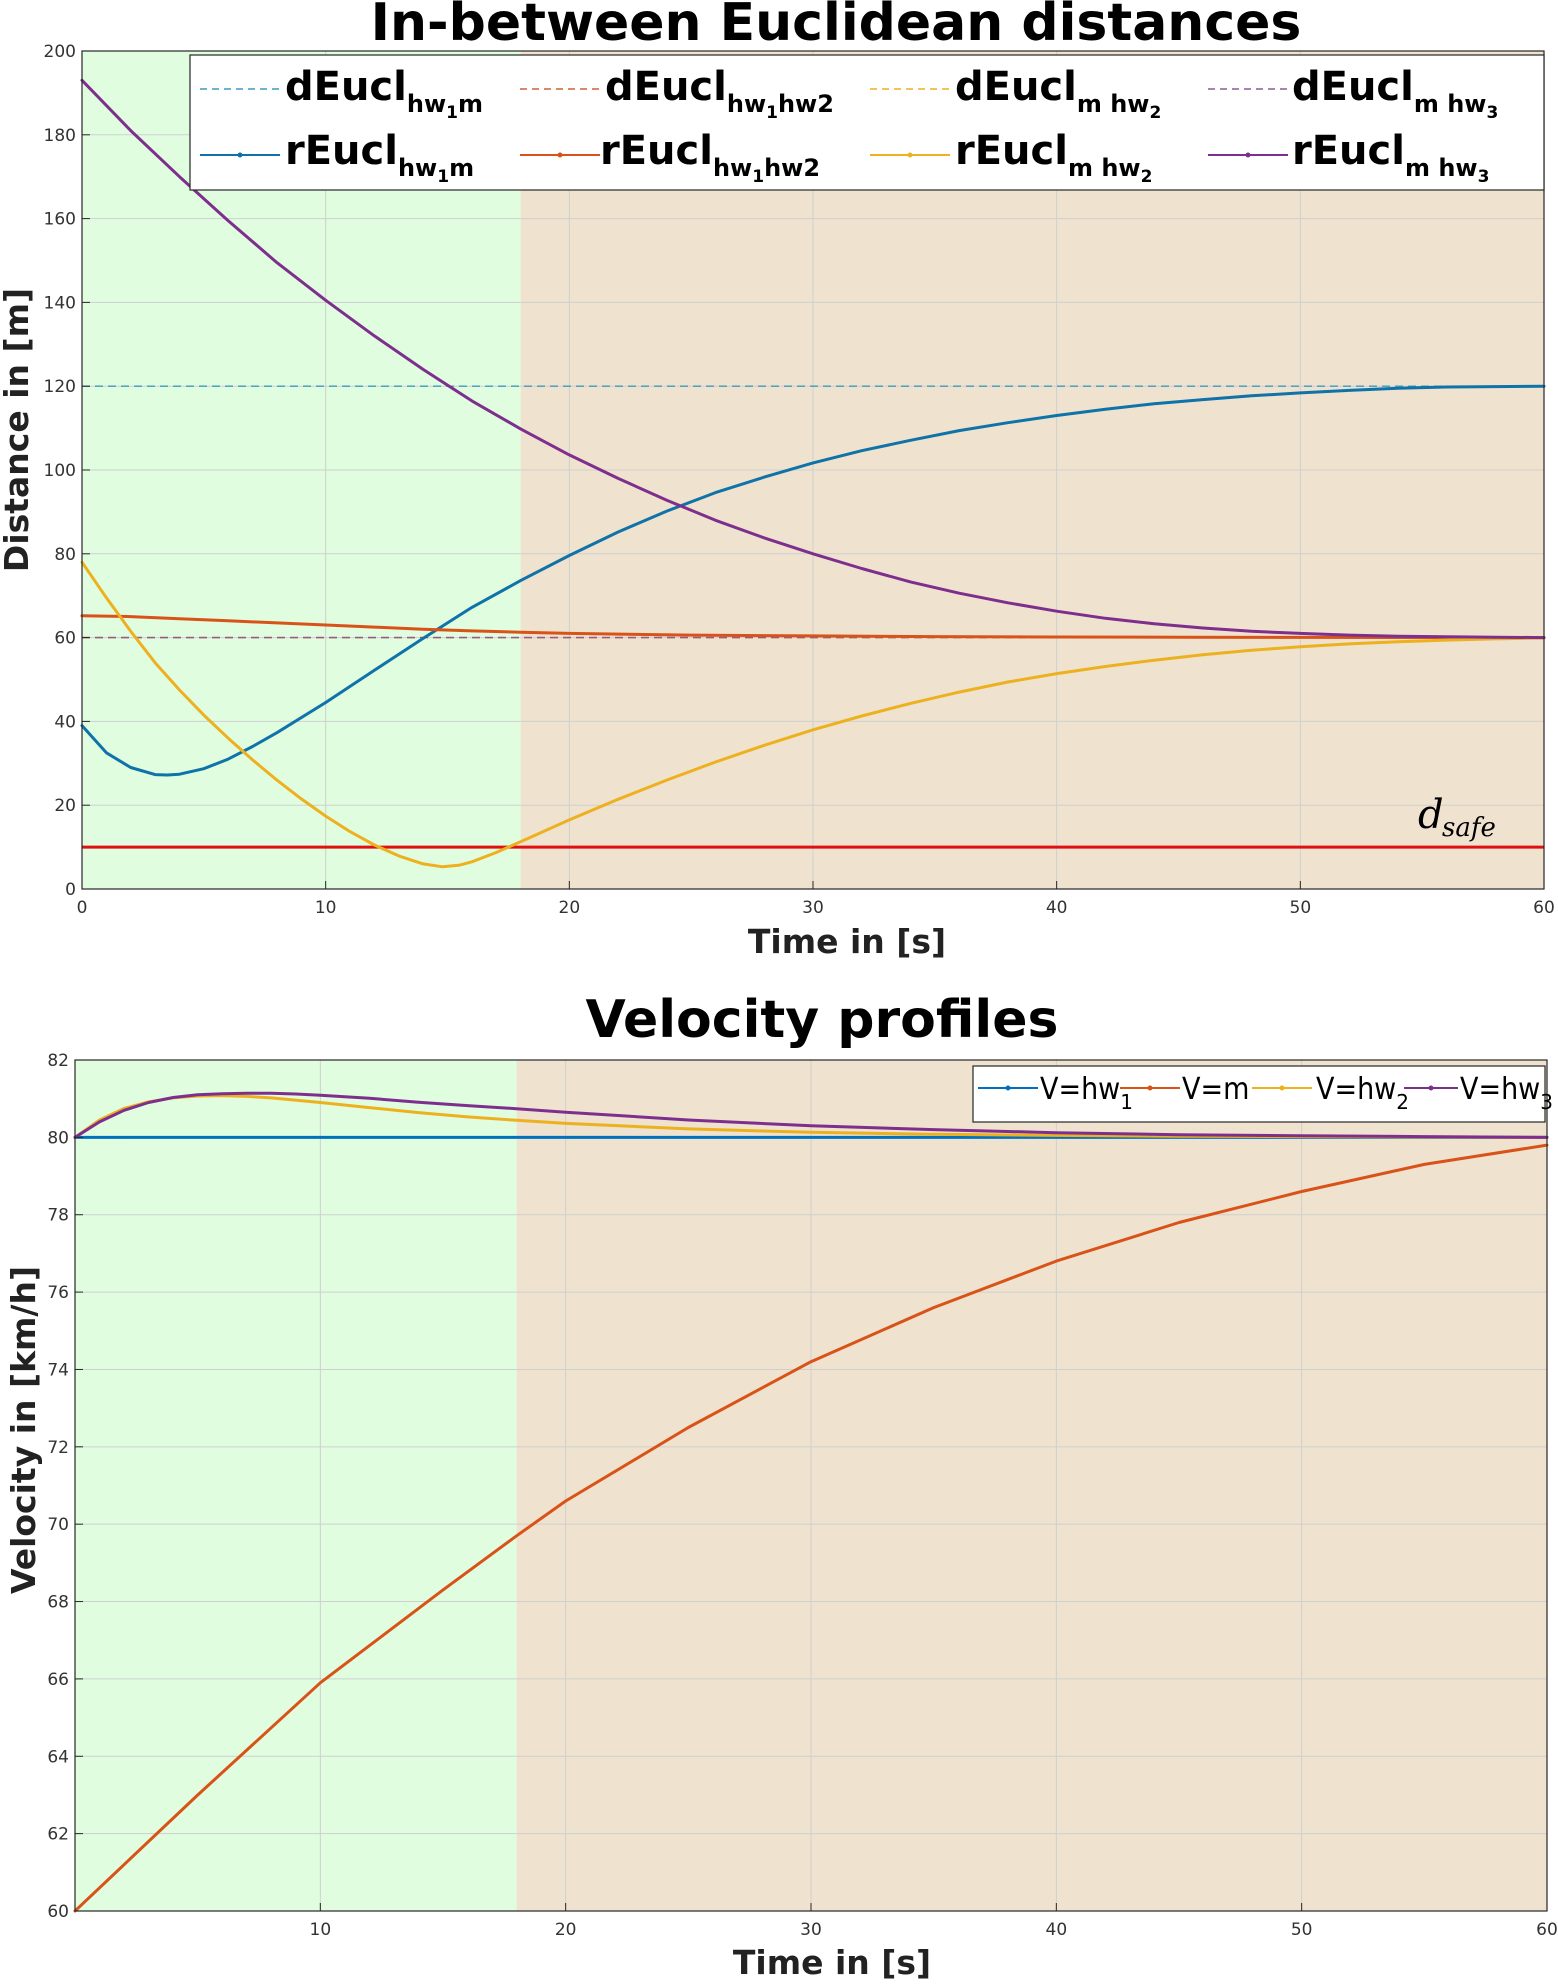 This screenshot has width=1558, height=1985. What do you see at coordinates (1011, 157) in the screenshot?
I see `legend-entry-rEucl-mhw2: rEuclm hw2` at bounding box center [1011, 157].